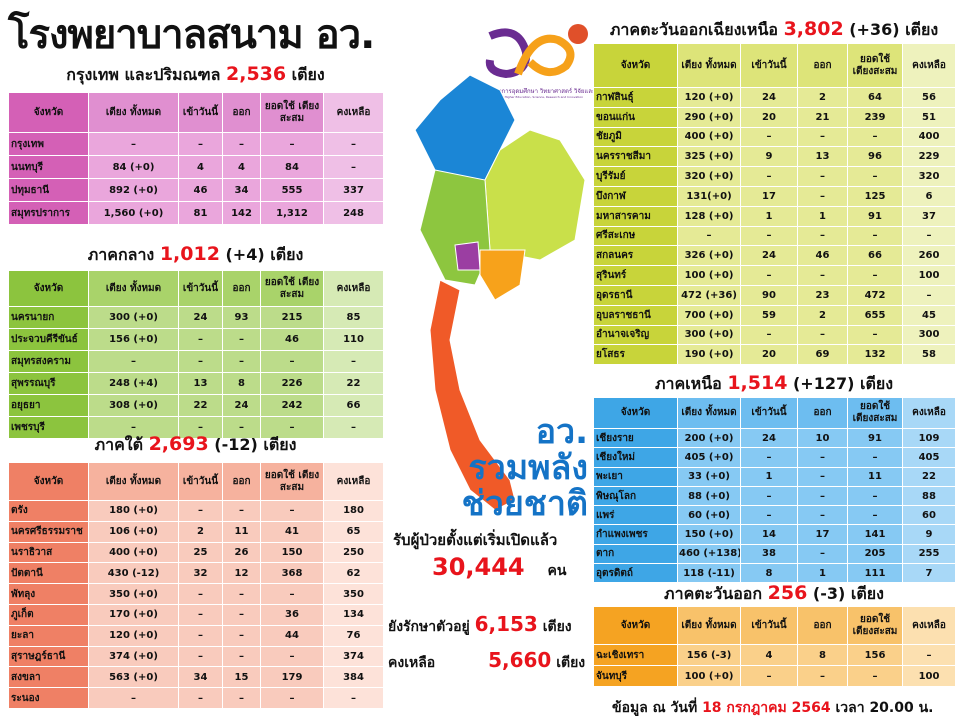 The height and width of the screenshot is (720, 960). I want to click on table-row: ยะลา 120 (+0) – –44 76, so click(196, 635).